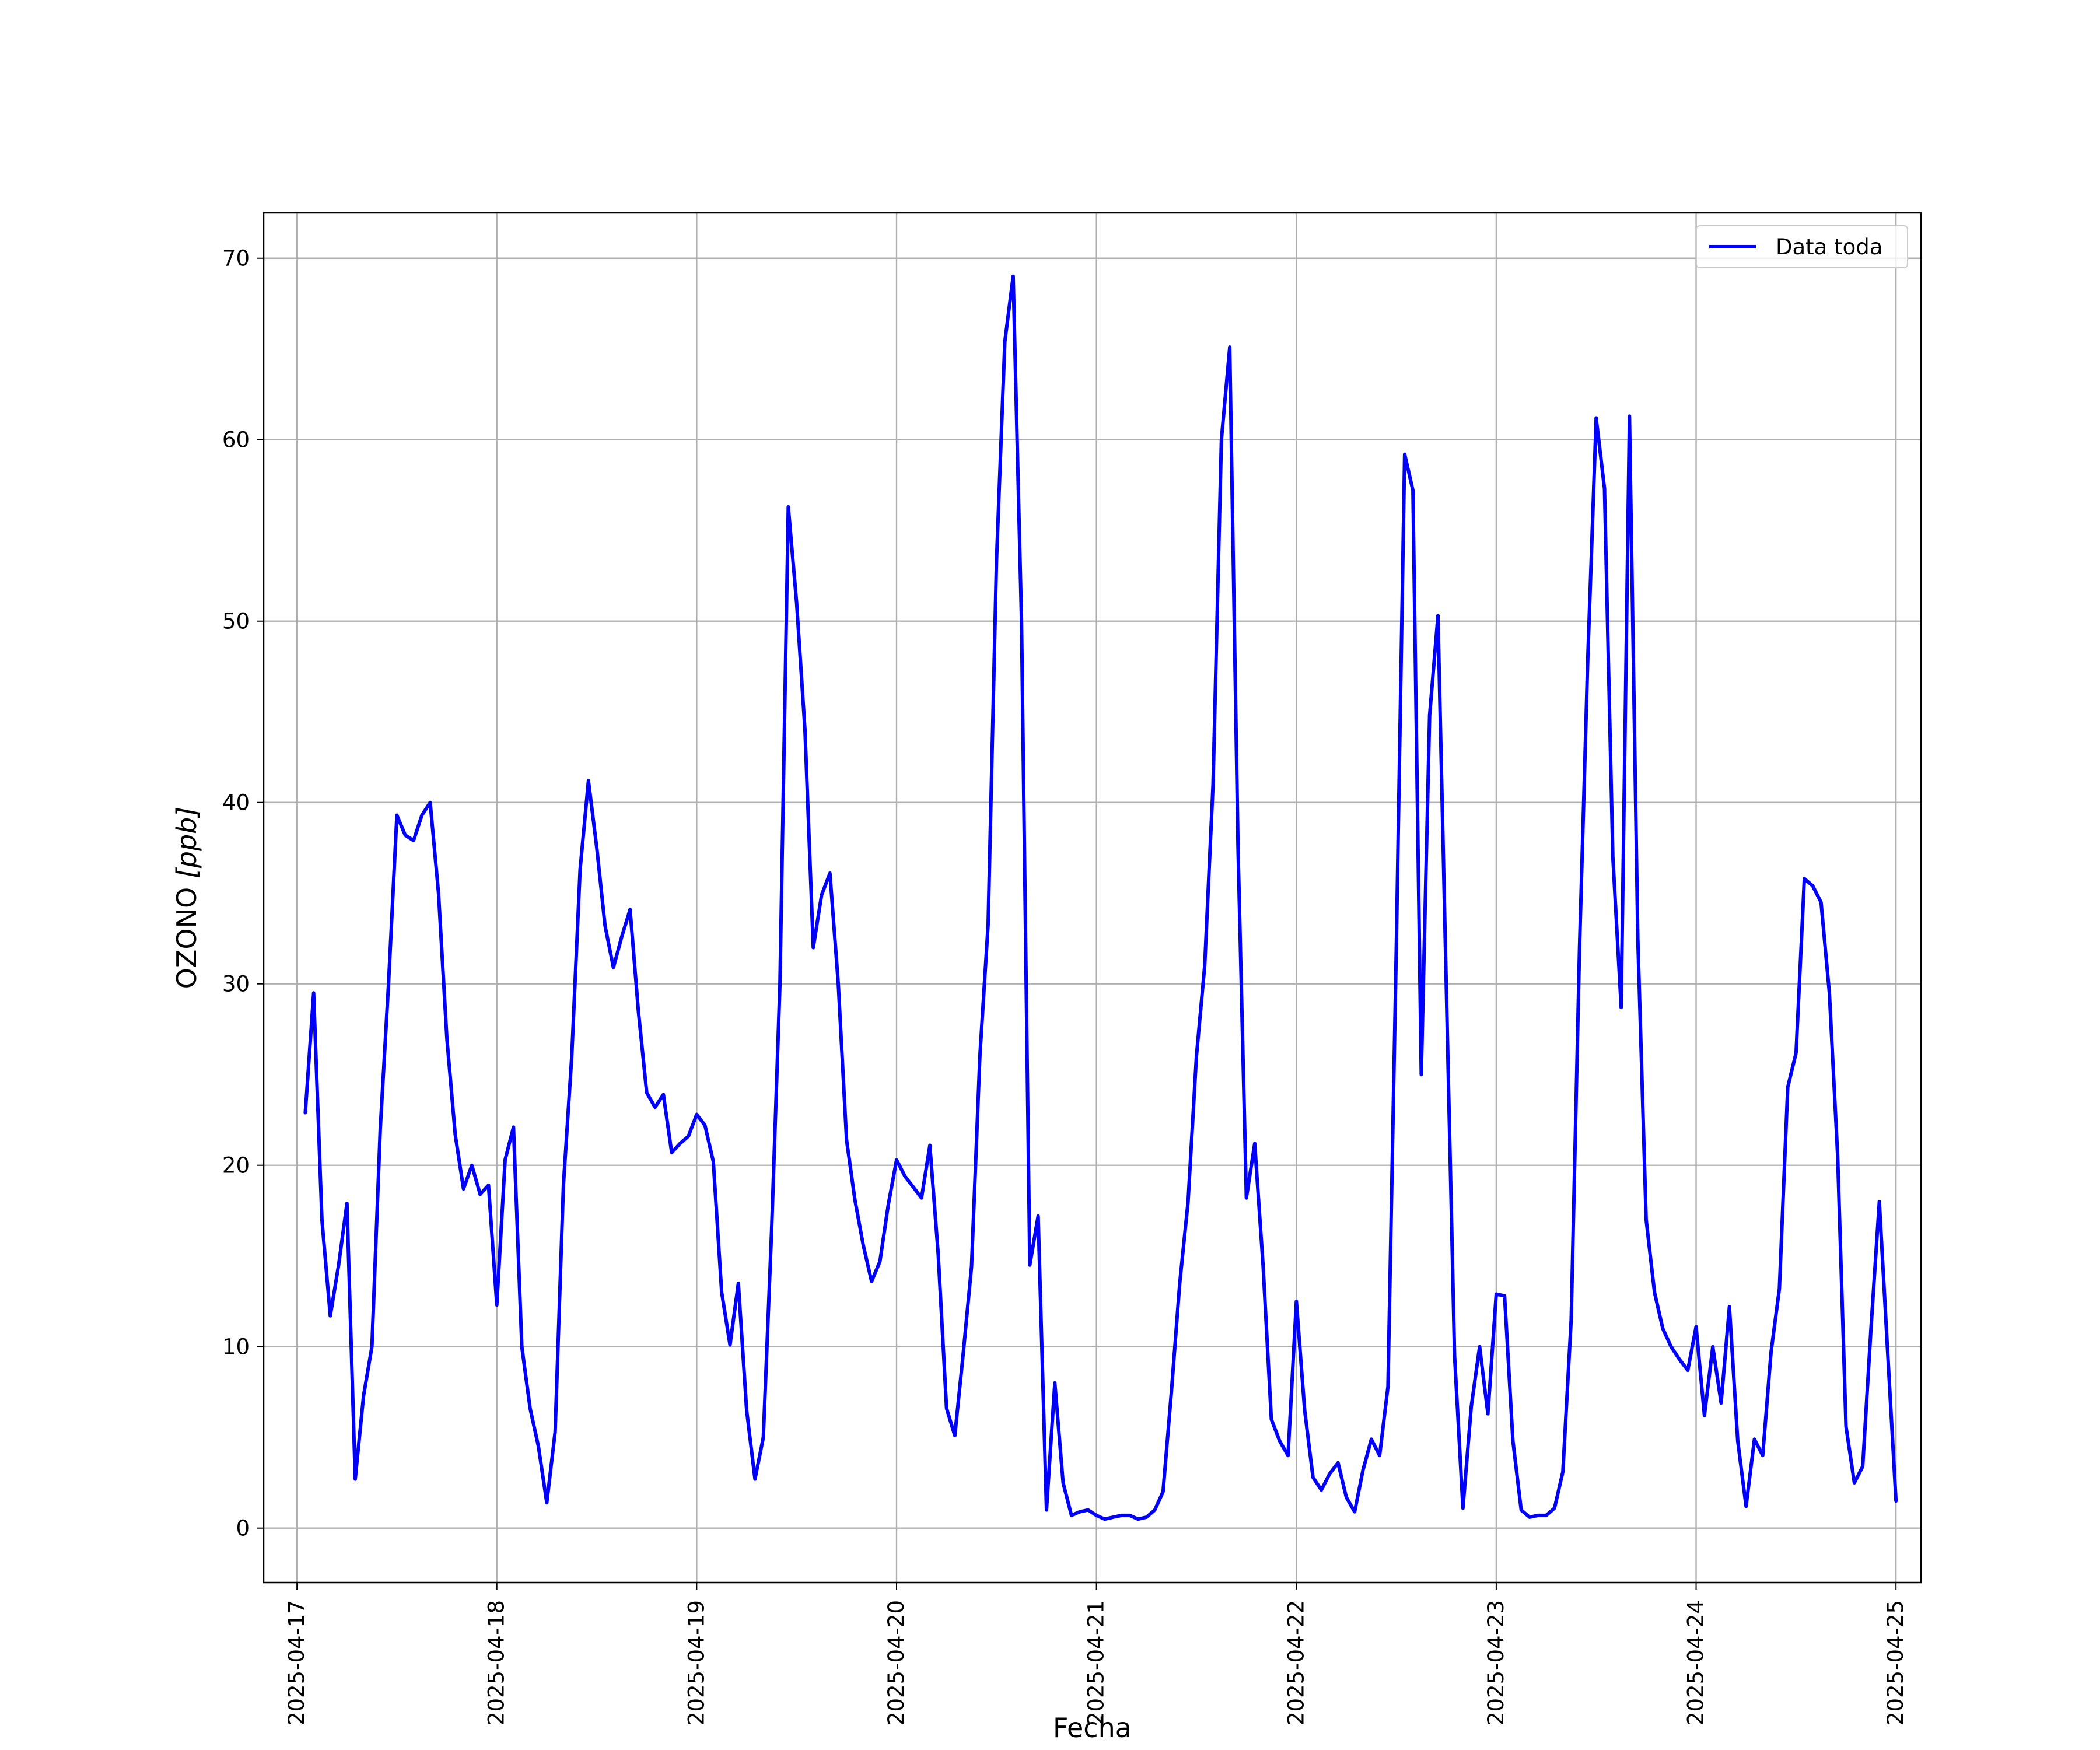 This screenshot has height=1750, width=2100. Describe the element at coordinates (1496, 1663) in the screenshot. I see `x-tick-label-6: 2025-04-23` at that location.